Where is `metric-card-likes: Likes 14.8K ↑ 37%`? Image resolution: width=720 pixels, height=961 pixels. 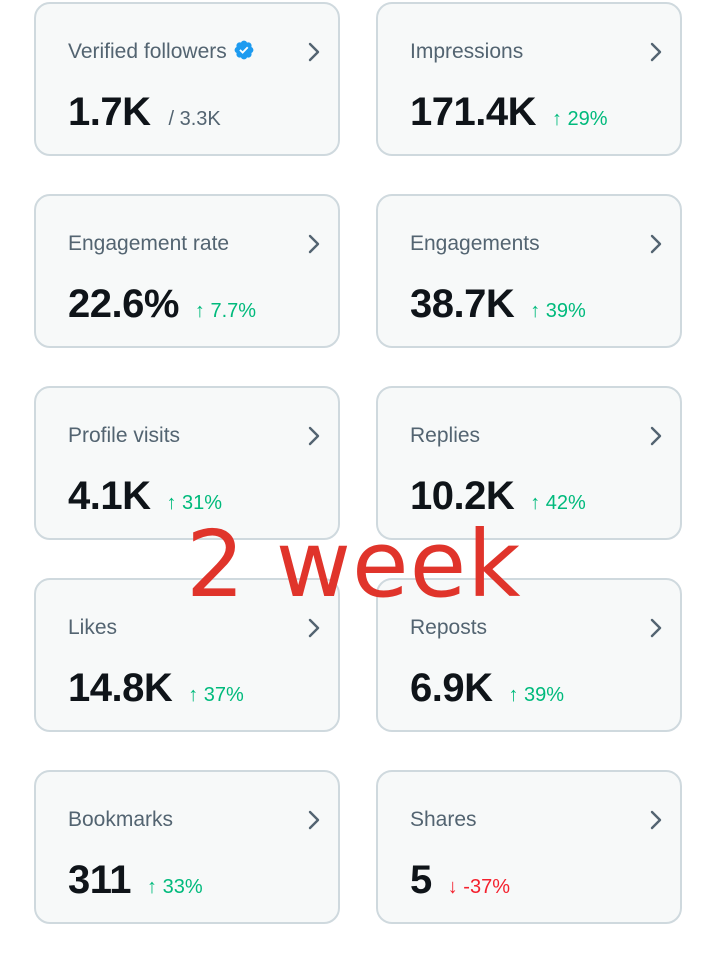
metric-card-likes: Likes 14.8K ↑ 37% is located at coordinates (187, 655).